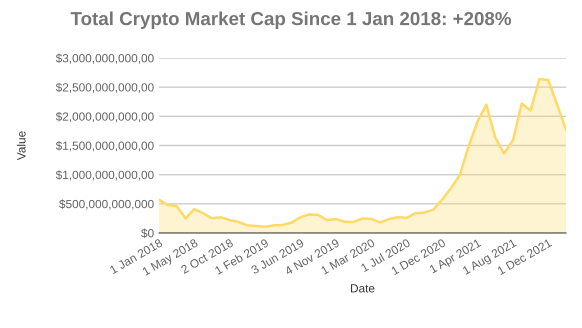 The width and height of the screenshot is (582, 328). Describe the element at coordinates (147, 233) in the screenshot. I see `y-tick-label: $0` at that location.